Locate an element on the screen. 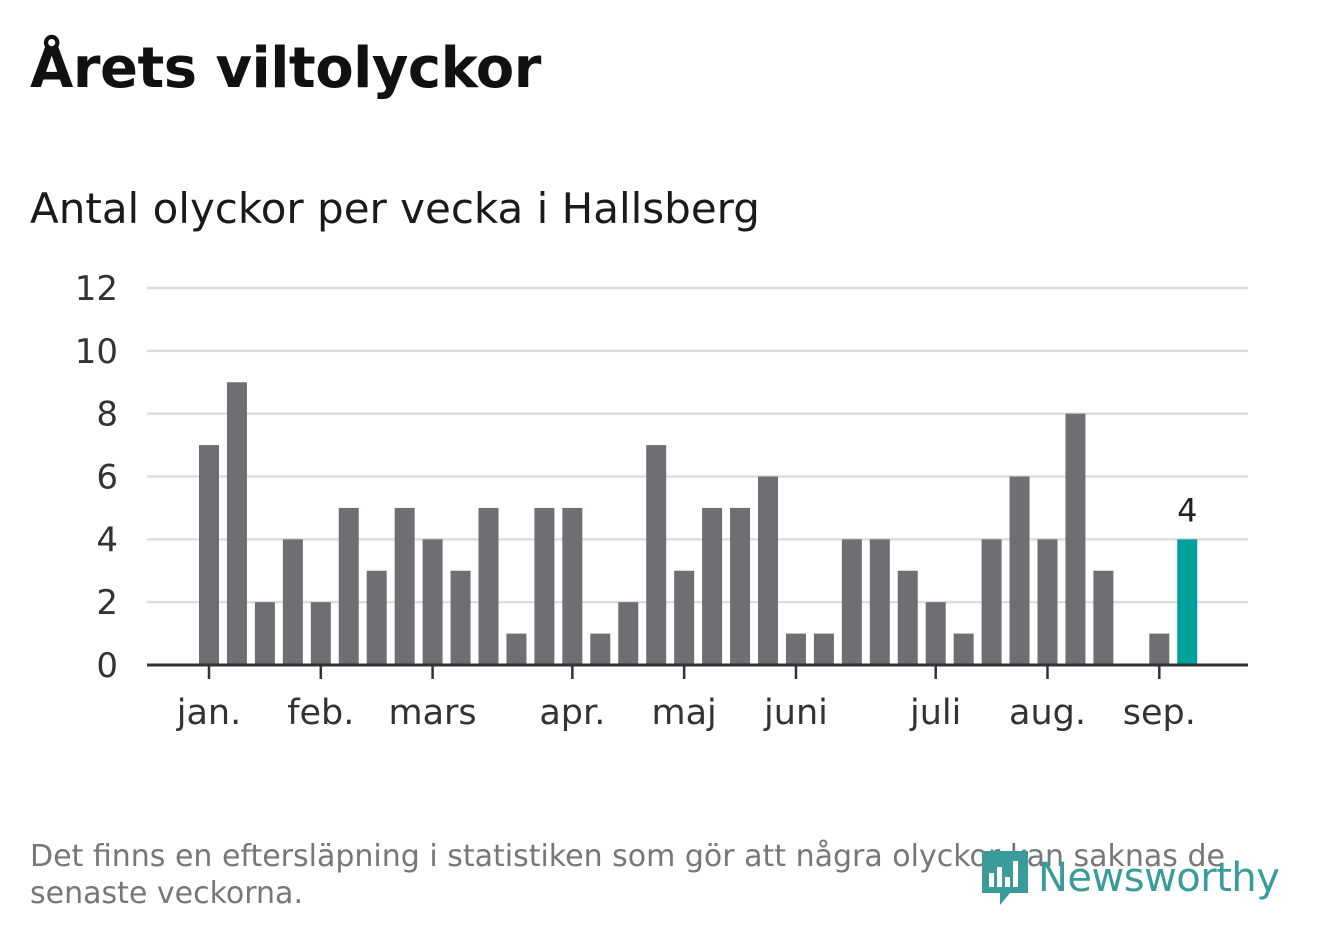 This screenshot has width=1322, height=939. x-tick-label: jan. is located at coordinates (208, 713).